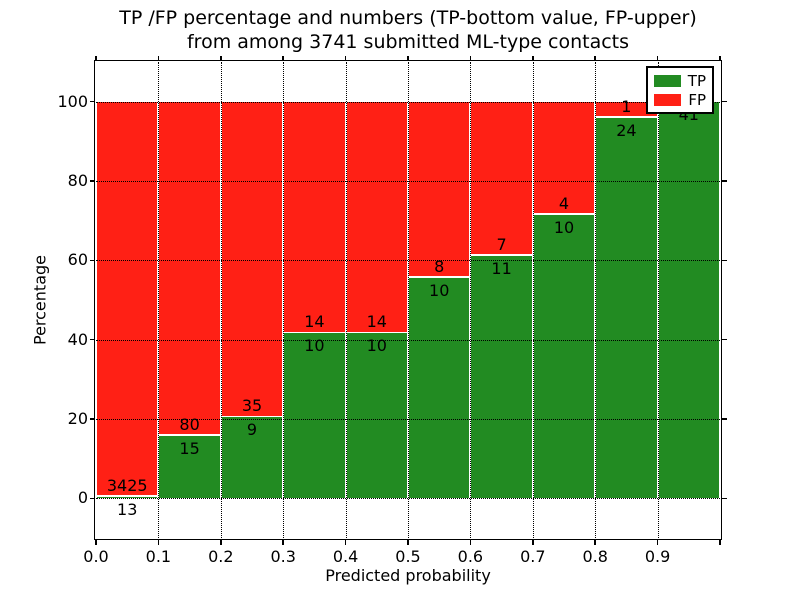  I want to click on x-tick-label: 0.8, so click(595, 556).